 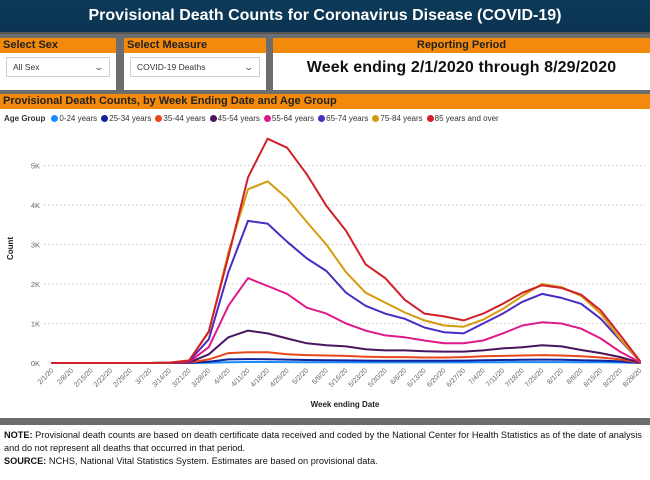 What do you see at coordinates (347, 118) in the screenshot?
I see `legend-label: 65-74 years` at bounding box center [347, 118].